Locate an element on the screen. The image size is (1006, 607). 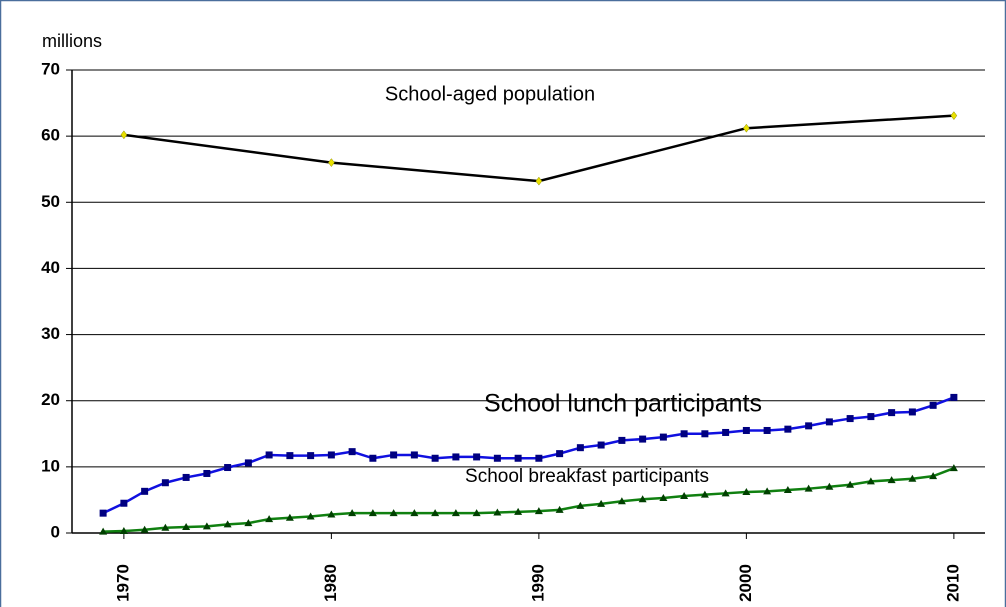
series-label: School breakfast participants is located at coordinates (587, 476).